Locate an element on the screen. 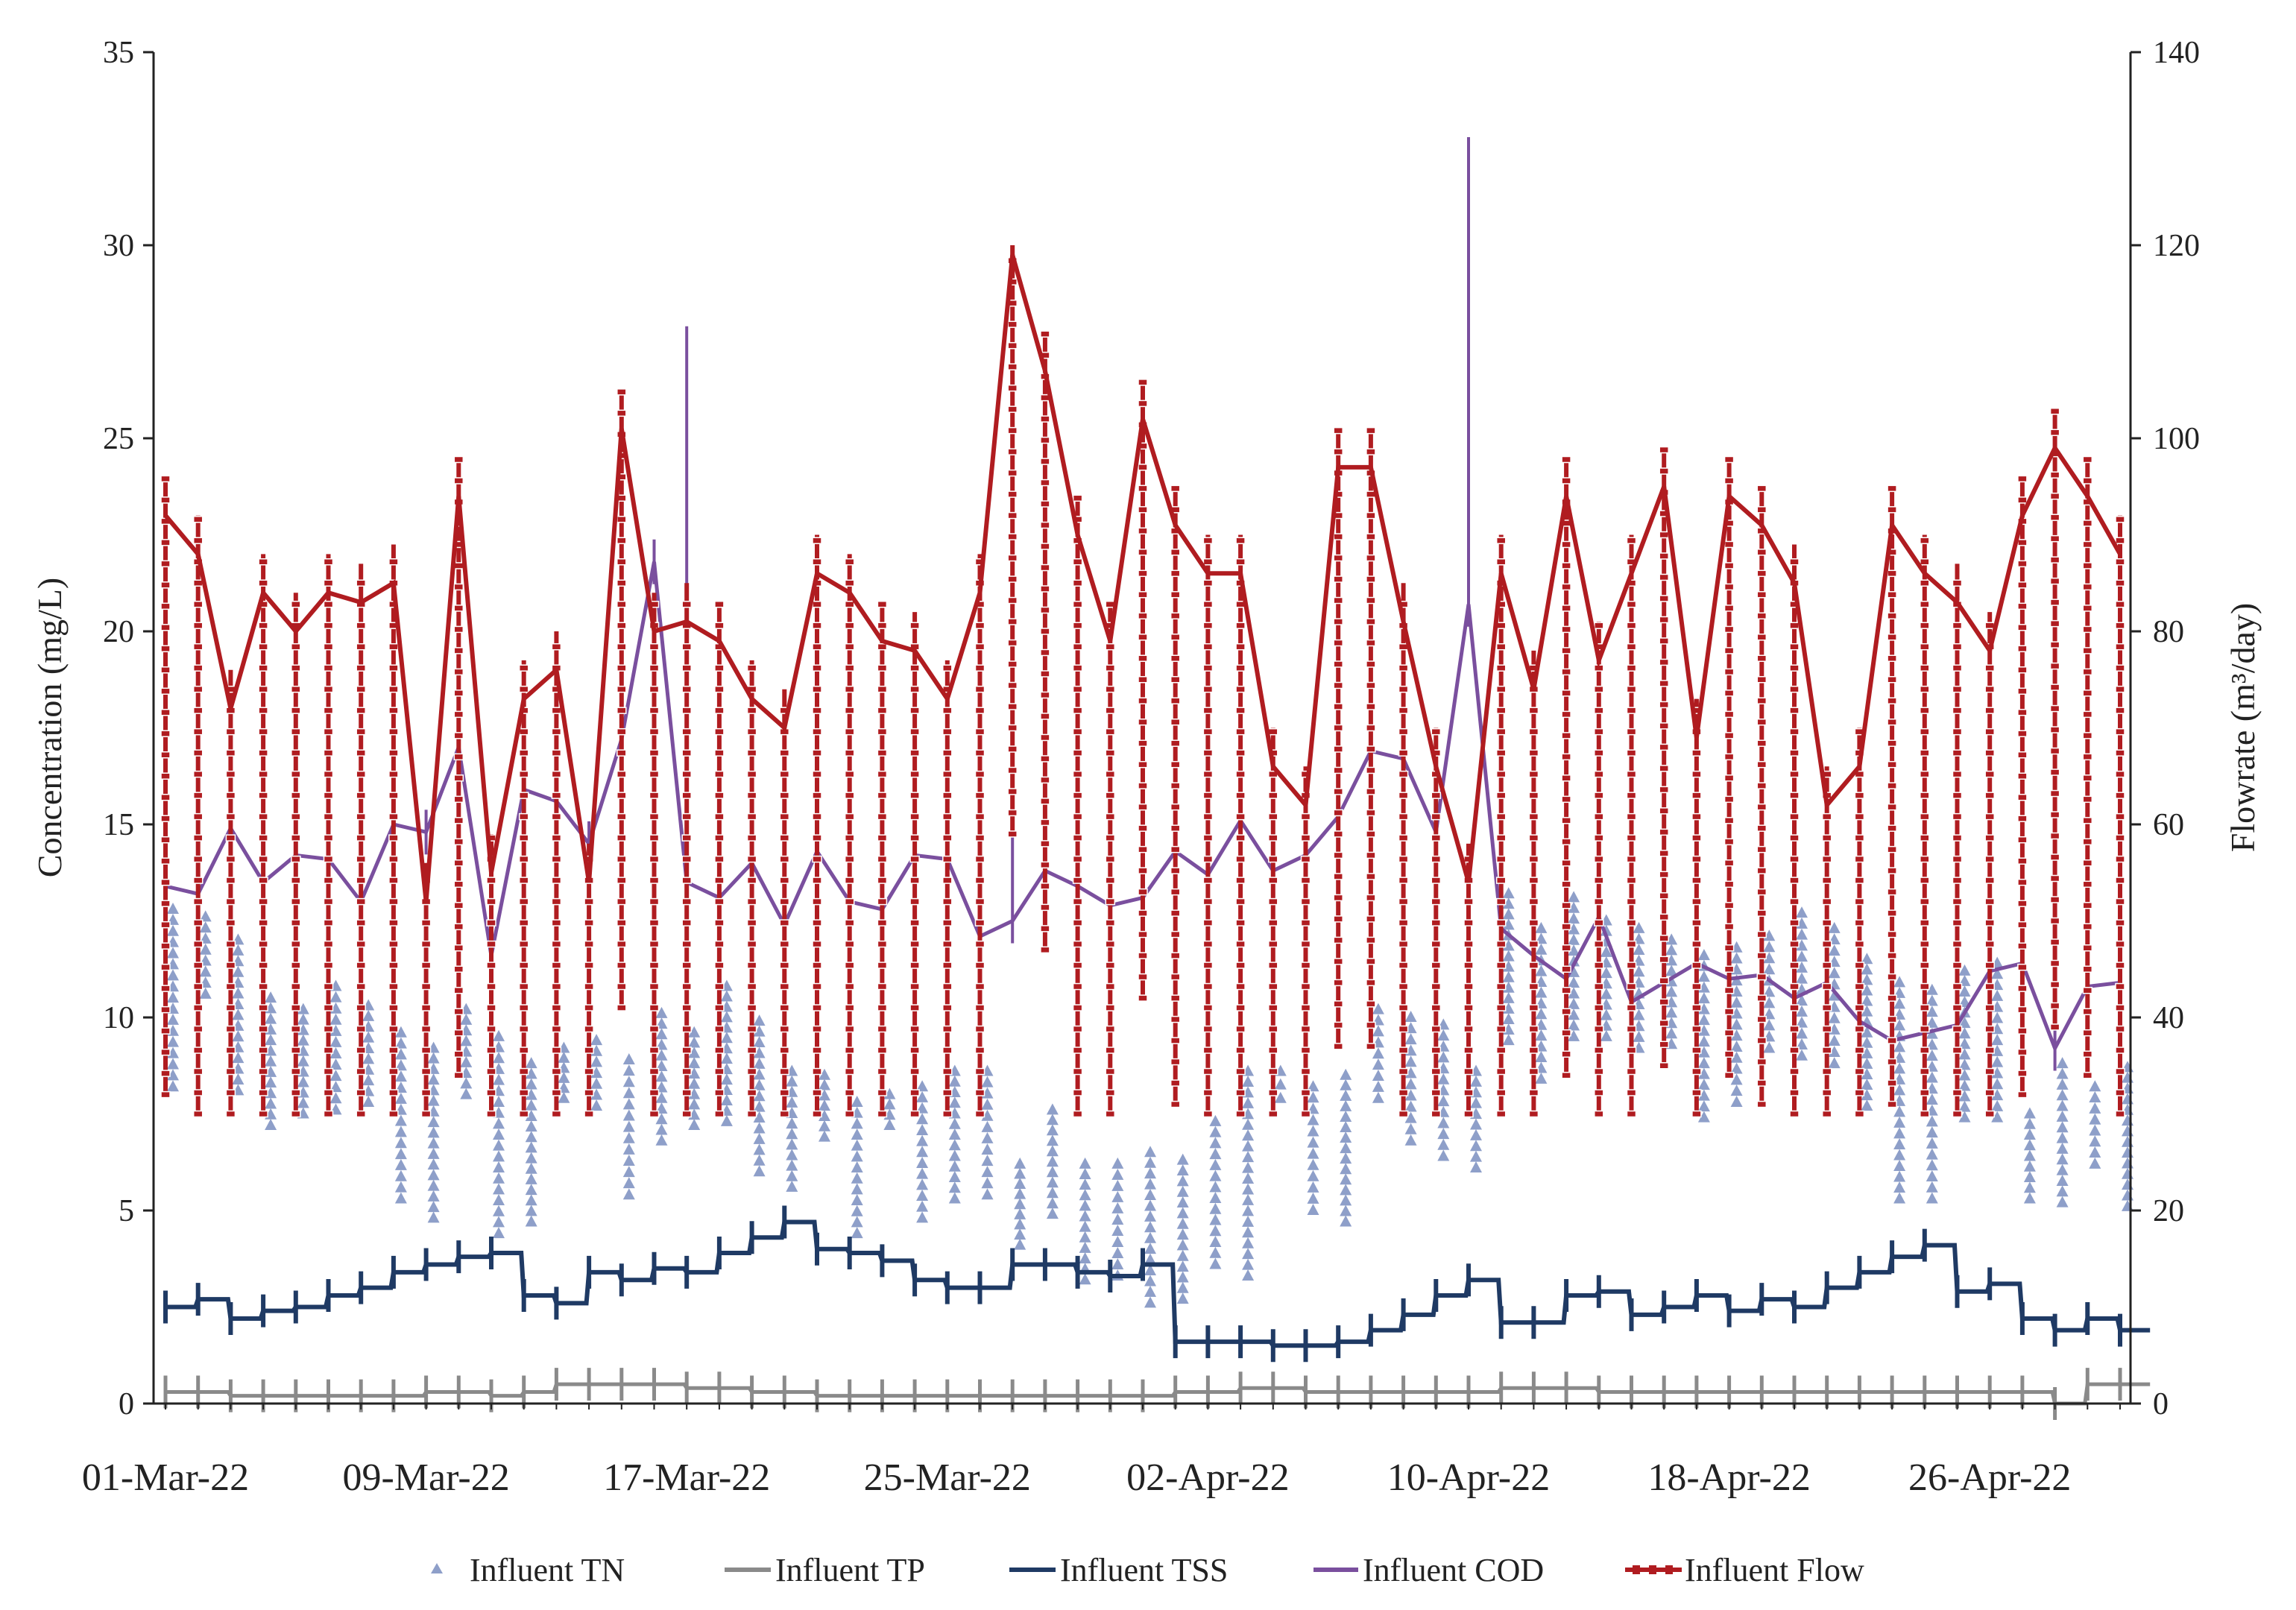 The width and height of the screenshot is (2296, 1610). x-tick-label: 09-Mar-22 is located at coordinates (426, 1477).